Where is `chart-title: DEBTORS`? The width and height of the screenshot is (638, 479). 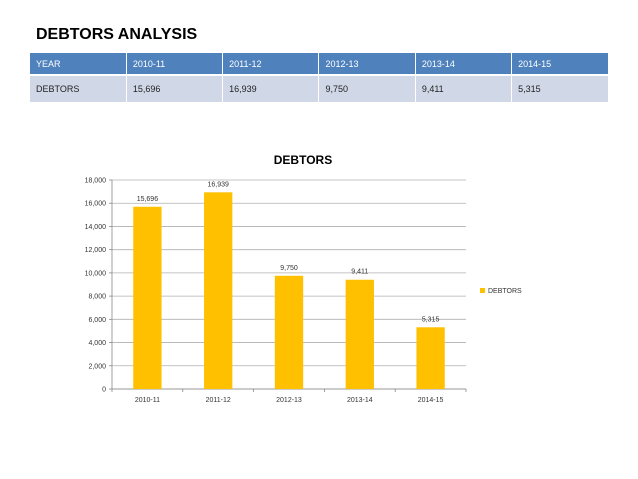 chart-title: DEBTORS is located at coordinates (303, 160).